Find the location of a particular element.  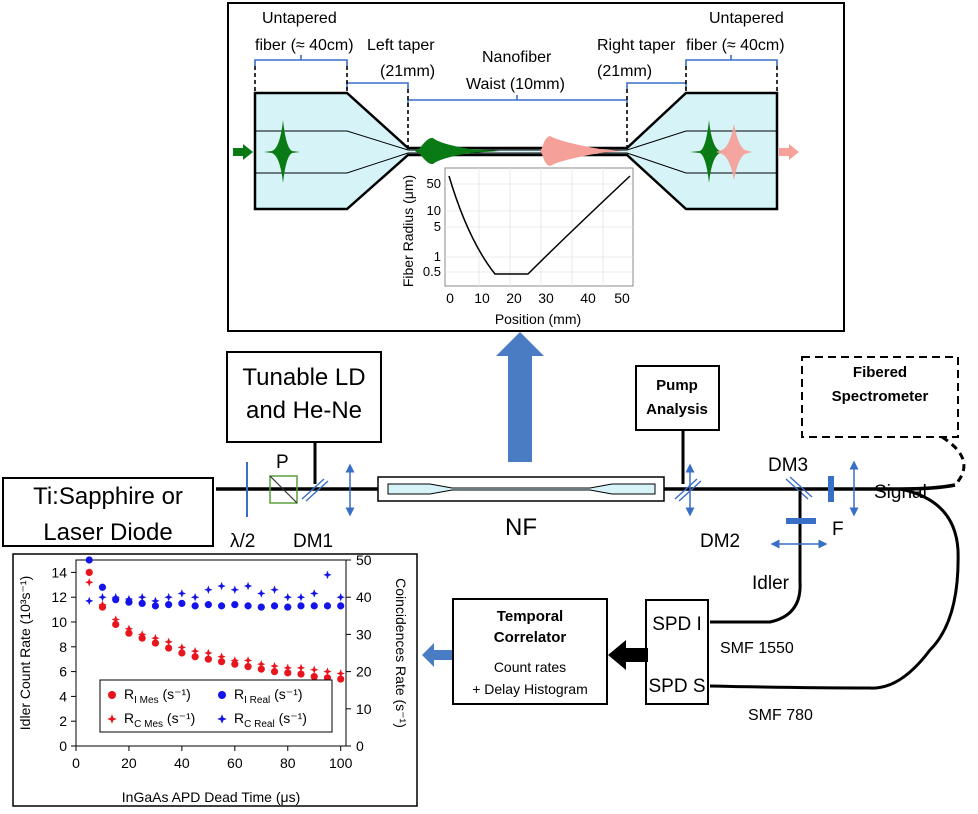

idler-label: Idler is located at coordinates (771, 583).